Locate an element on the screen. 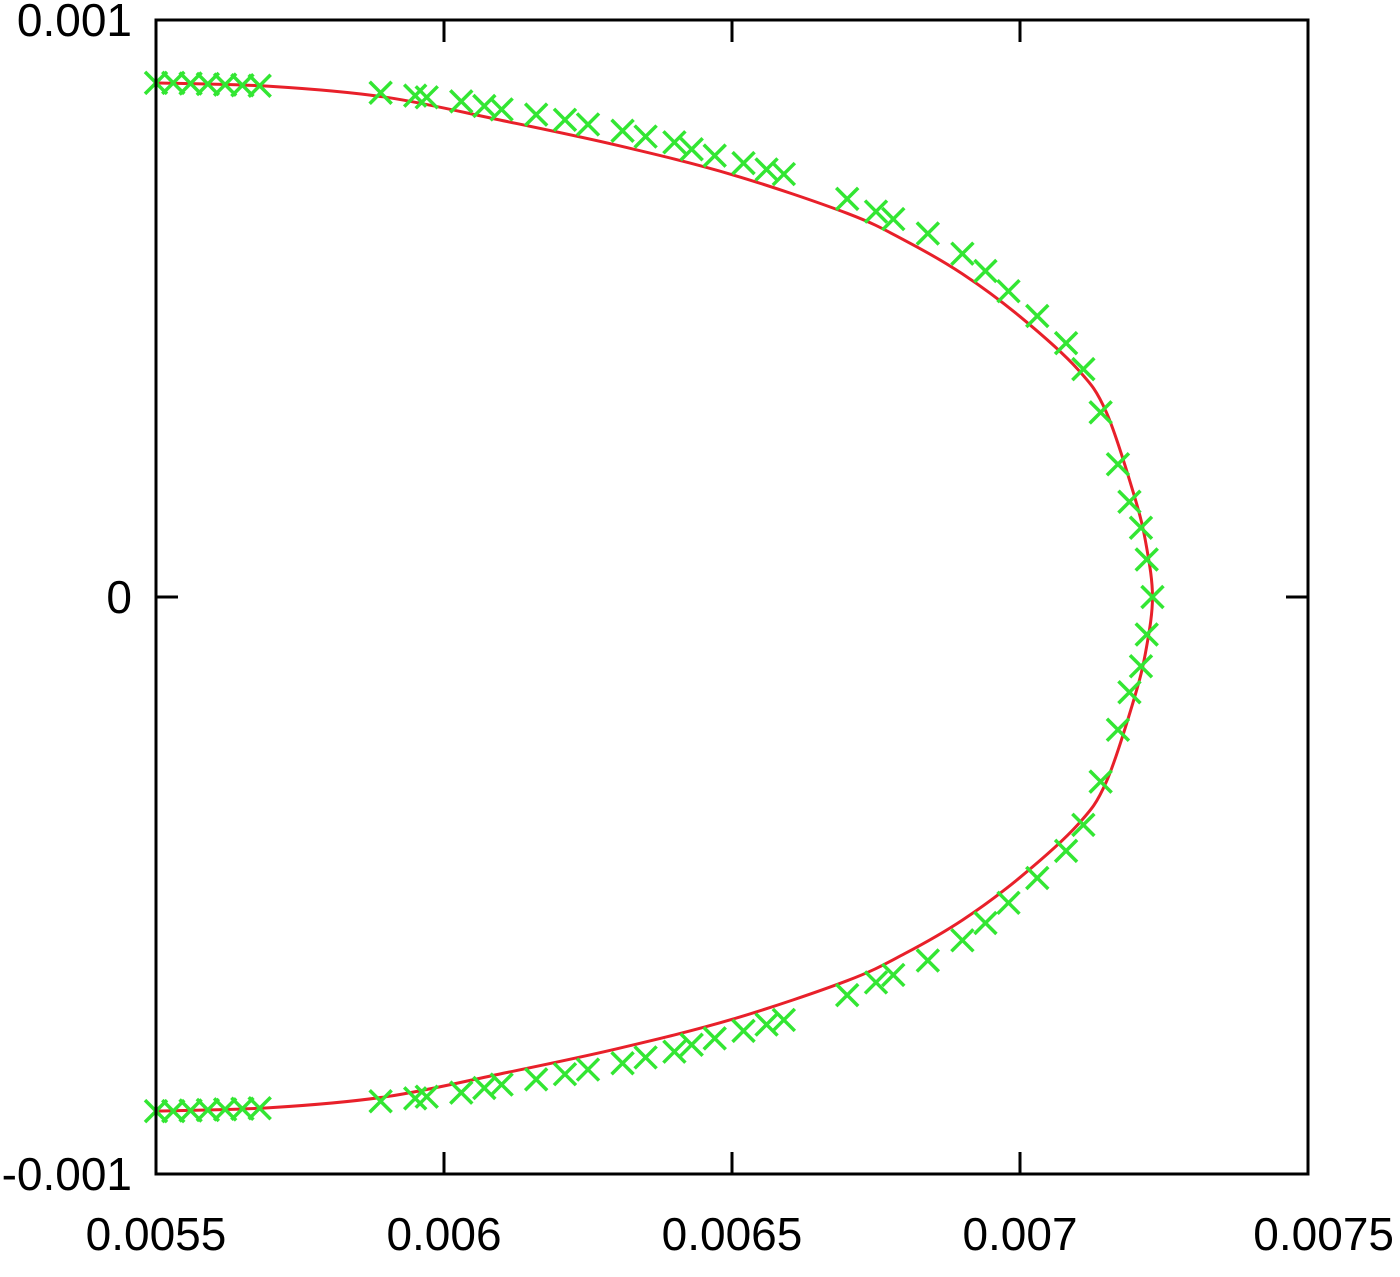 The image size is (1400, 1277). x-tick-label: 0.007 is located at coordinates (1019, 1234).